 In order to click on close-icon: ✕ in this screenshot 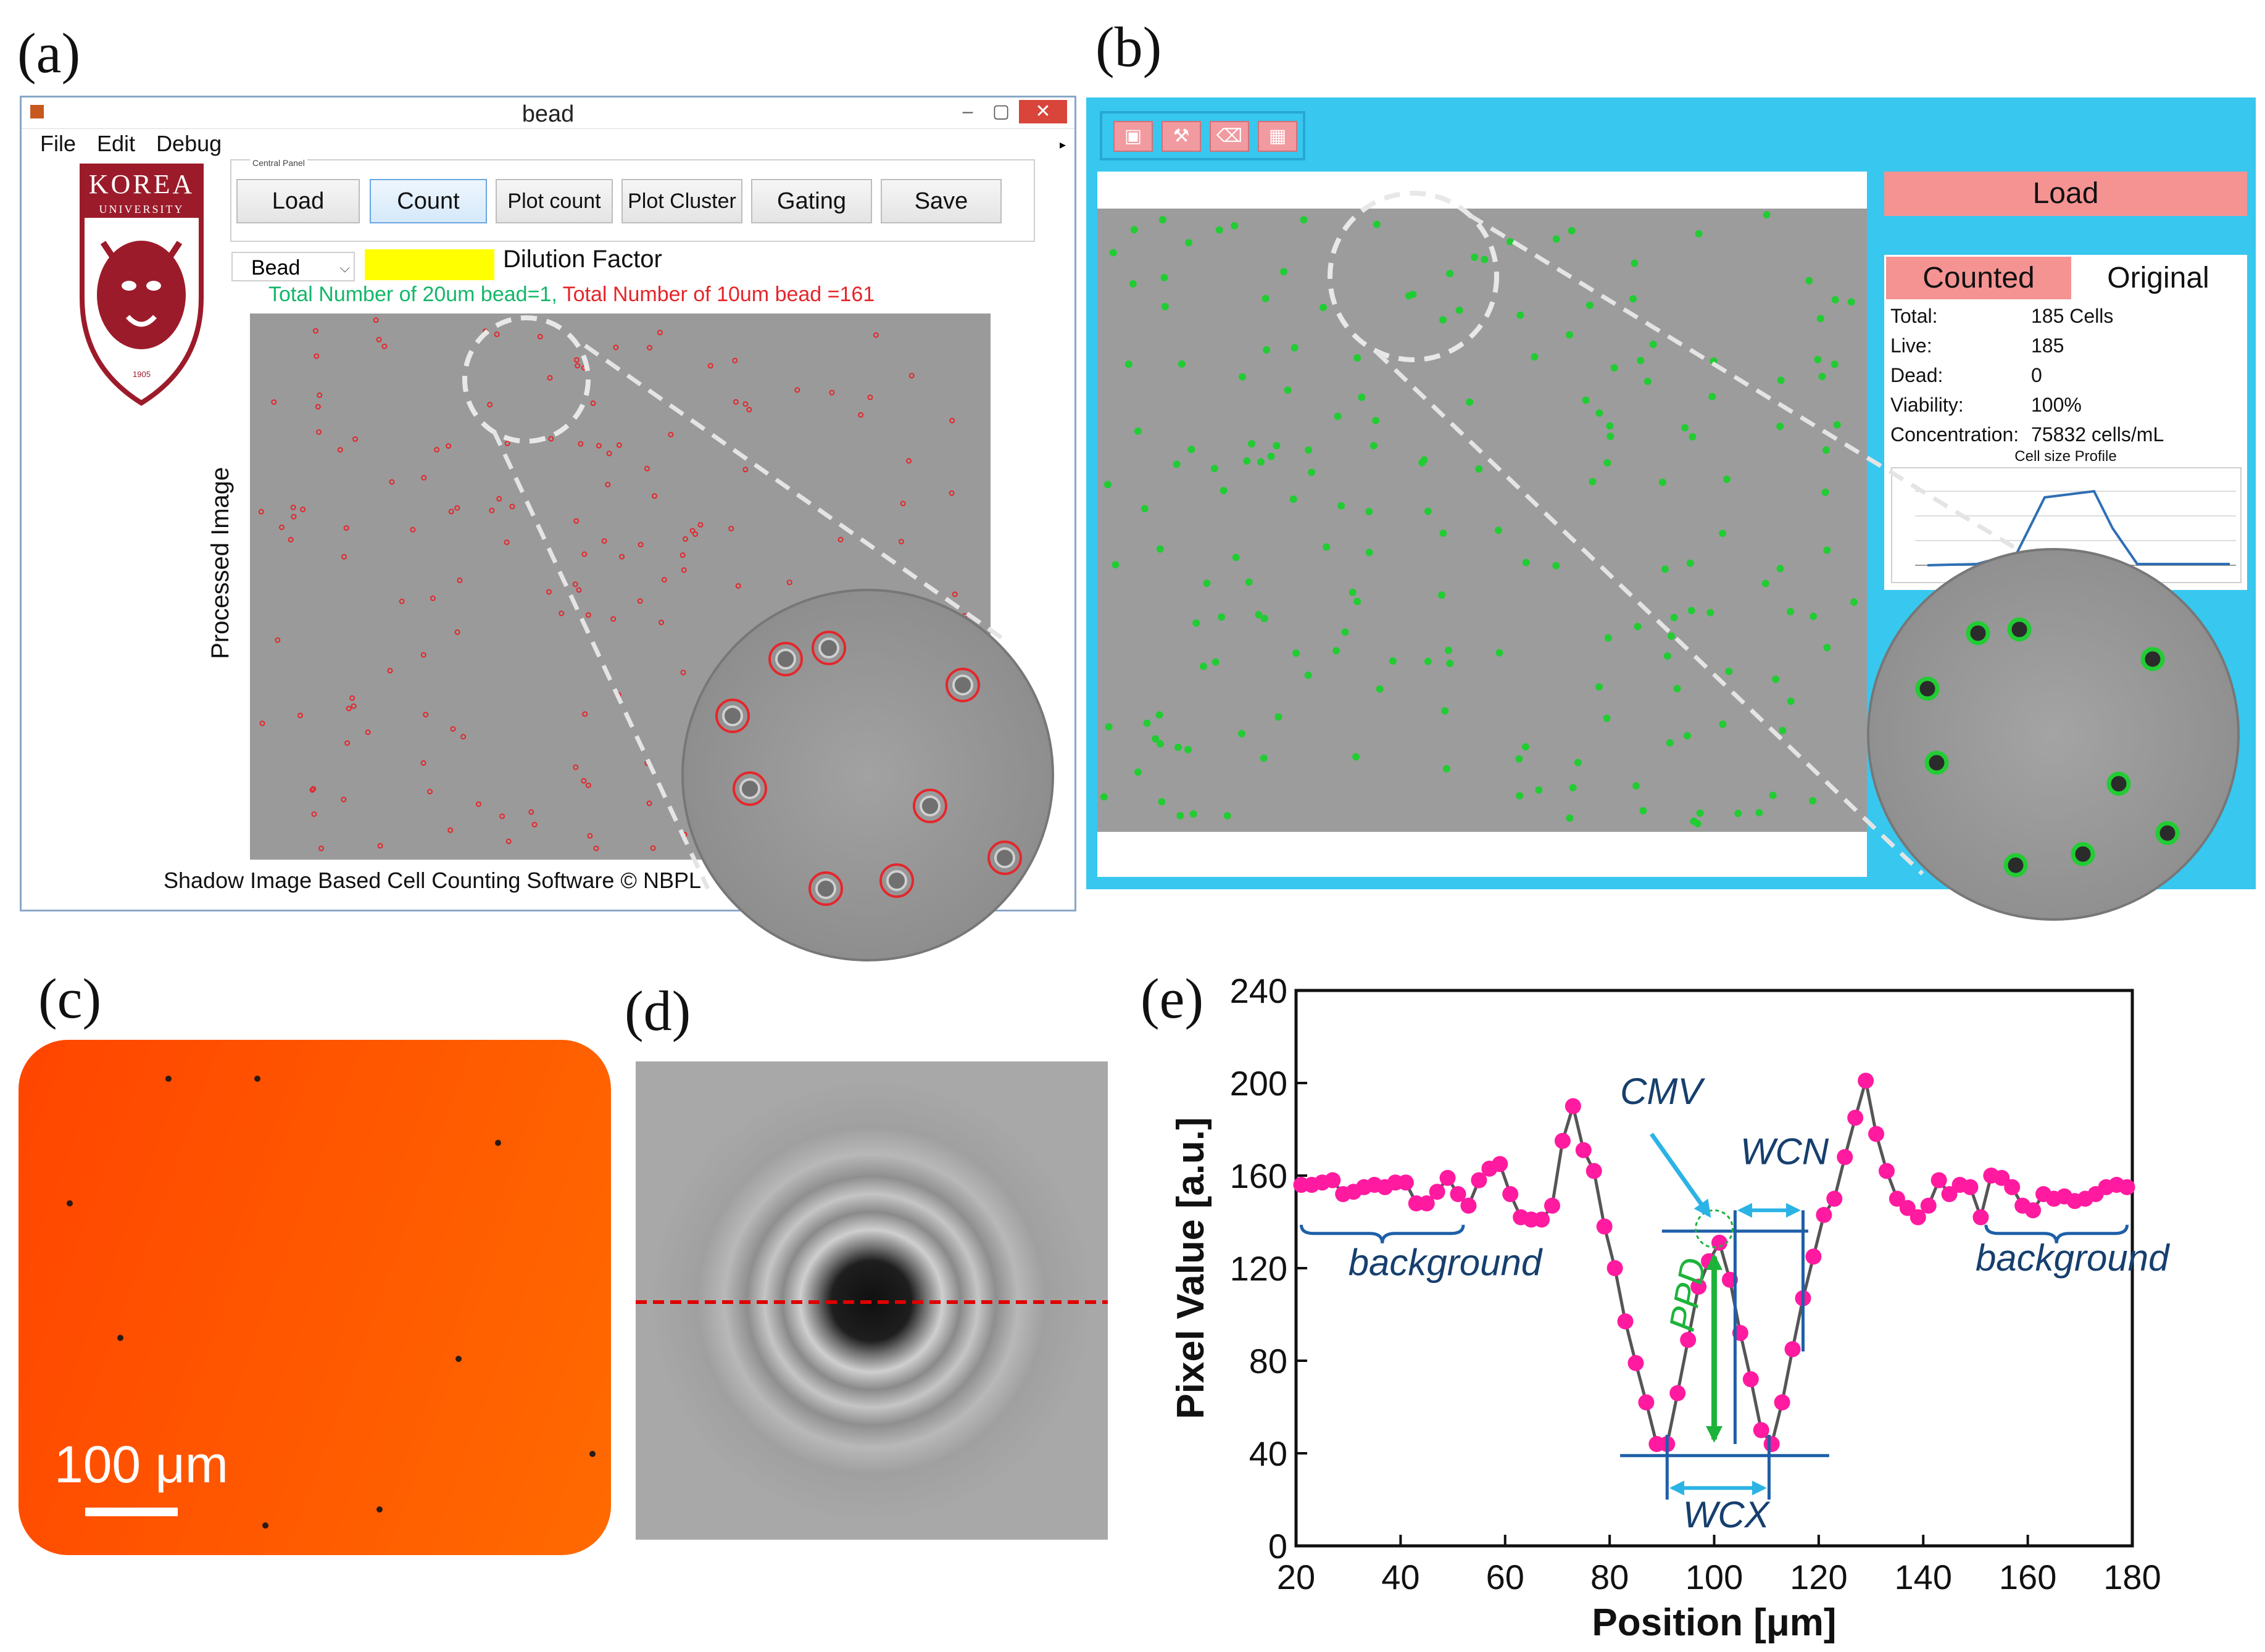, I will do `click(1043, 112)`.